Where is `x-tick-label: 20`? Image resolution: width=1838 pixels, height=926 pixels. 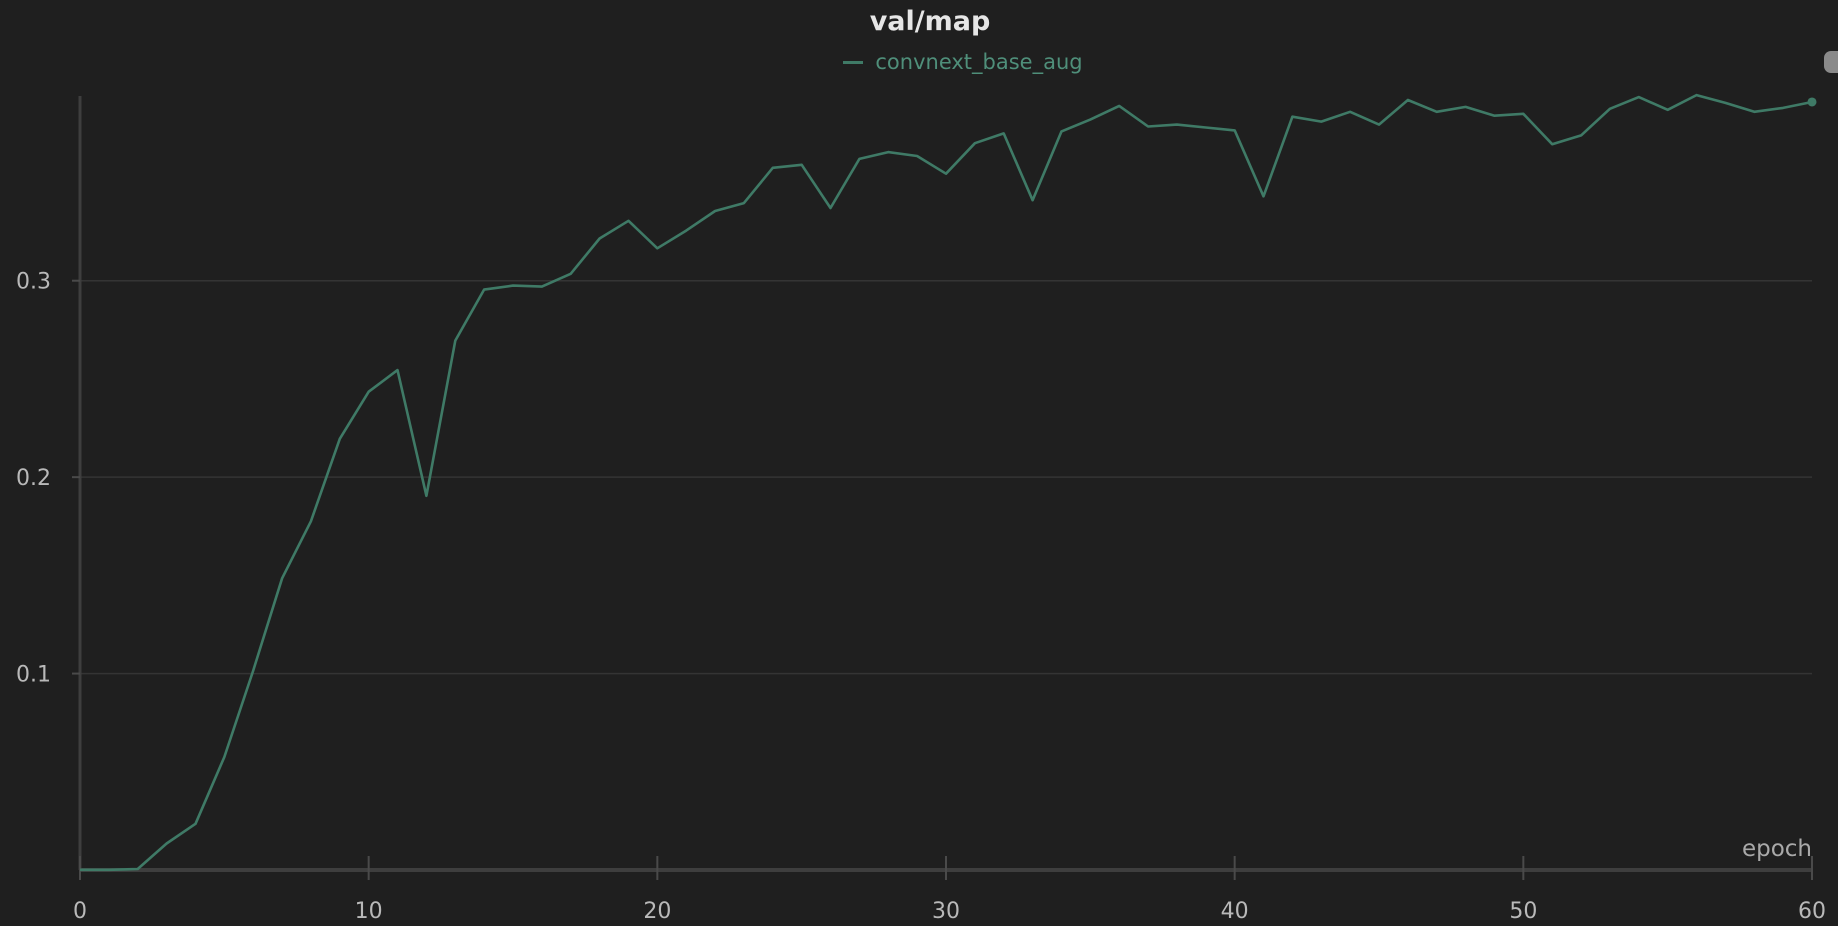
x-tick-label: 20 is located at coordinates (657, 911).